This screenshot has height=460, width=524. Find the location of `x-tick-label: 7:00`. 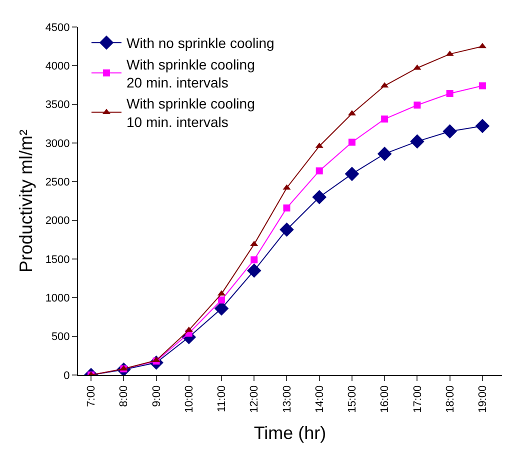

x-tick-label: 7:00 is located at coordinates (92, 396).